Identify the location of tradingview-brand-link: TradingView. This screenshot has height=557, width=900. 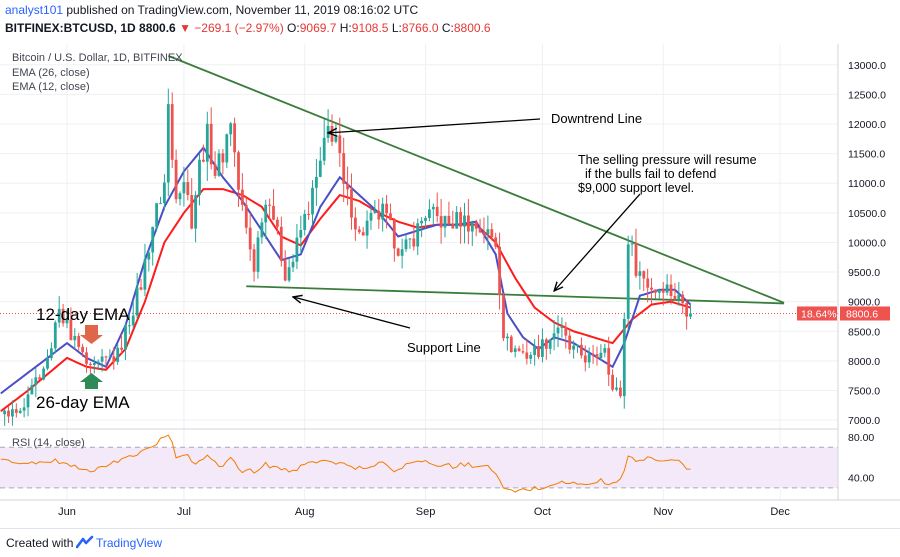
(129, 543).